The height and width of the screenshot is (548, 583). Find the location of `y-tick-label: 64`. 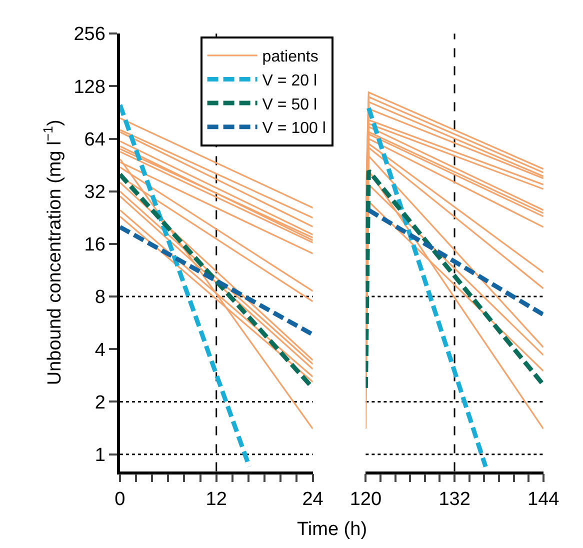

y-tick-label: 64 is located at coordinates (95, 139).